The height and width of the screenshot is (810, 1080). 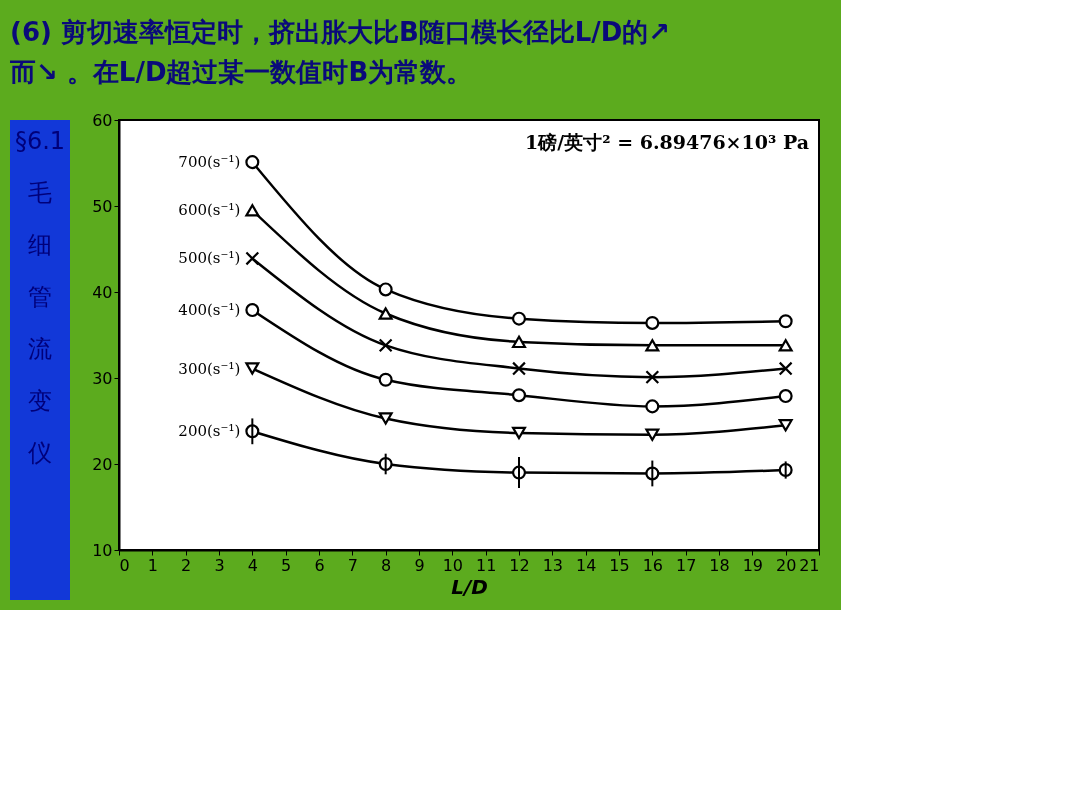 What do you see at coordinates (469, 586) in the screenshot?
I see `x-axis-title: L/D` at bounding box center [469, 586].